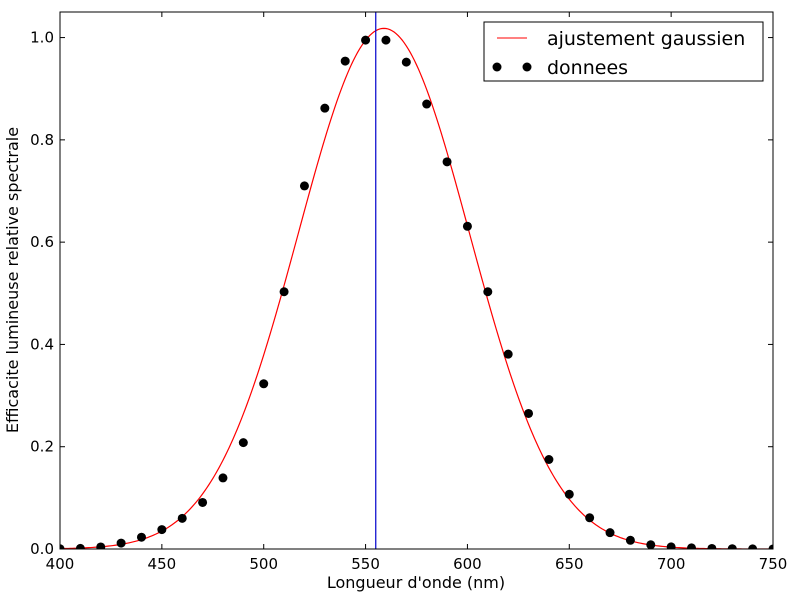 This screenshot has height=600, width=800. I want to click on legend: ajustement gaussien donnees, so click(623, 51).